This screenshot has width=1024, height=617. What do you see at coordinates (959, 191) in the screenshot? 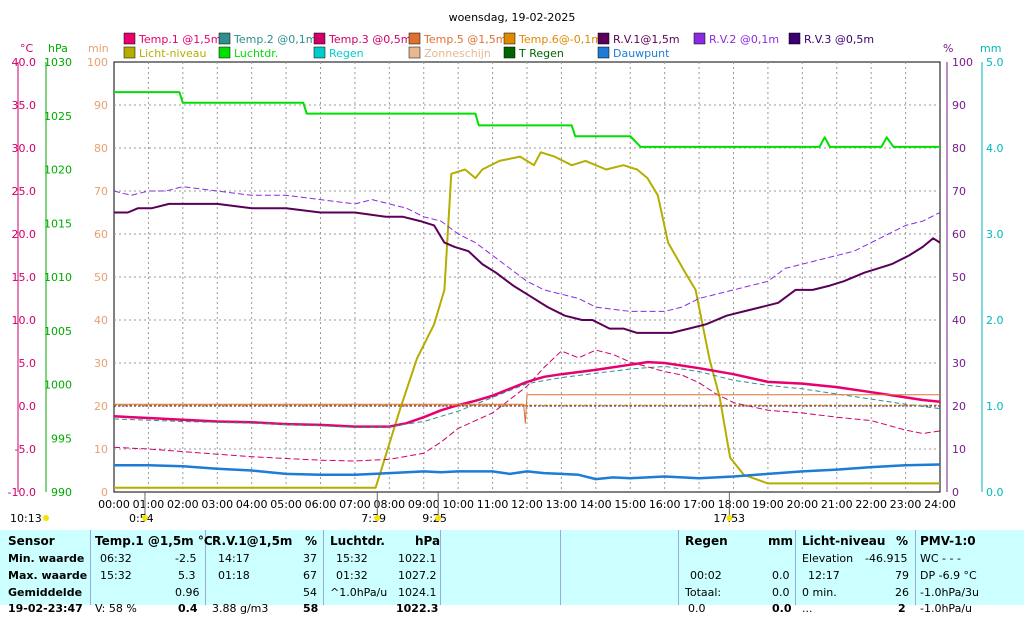
I see `pct-tick-label: 70` at bounding box center [959, 191].